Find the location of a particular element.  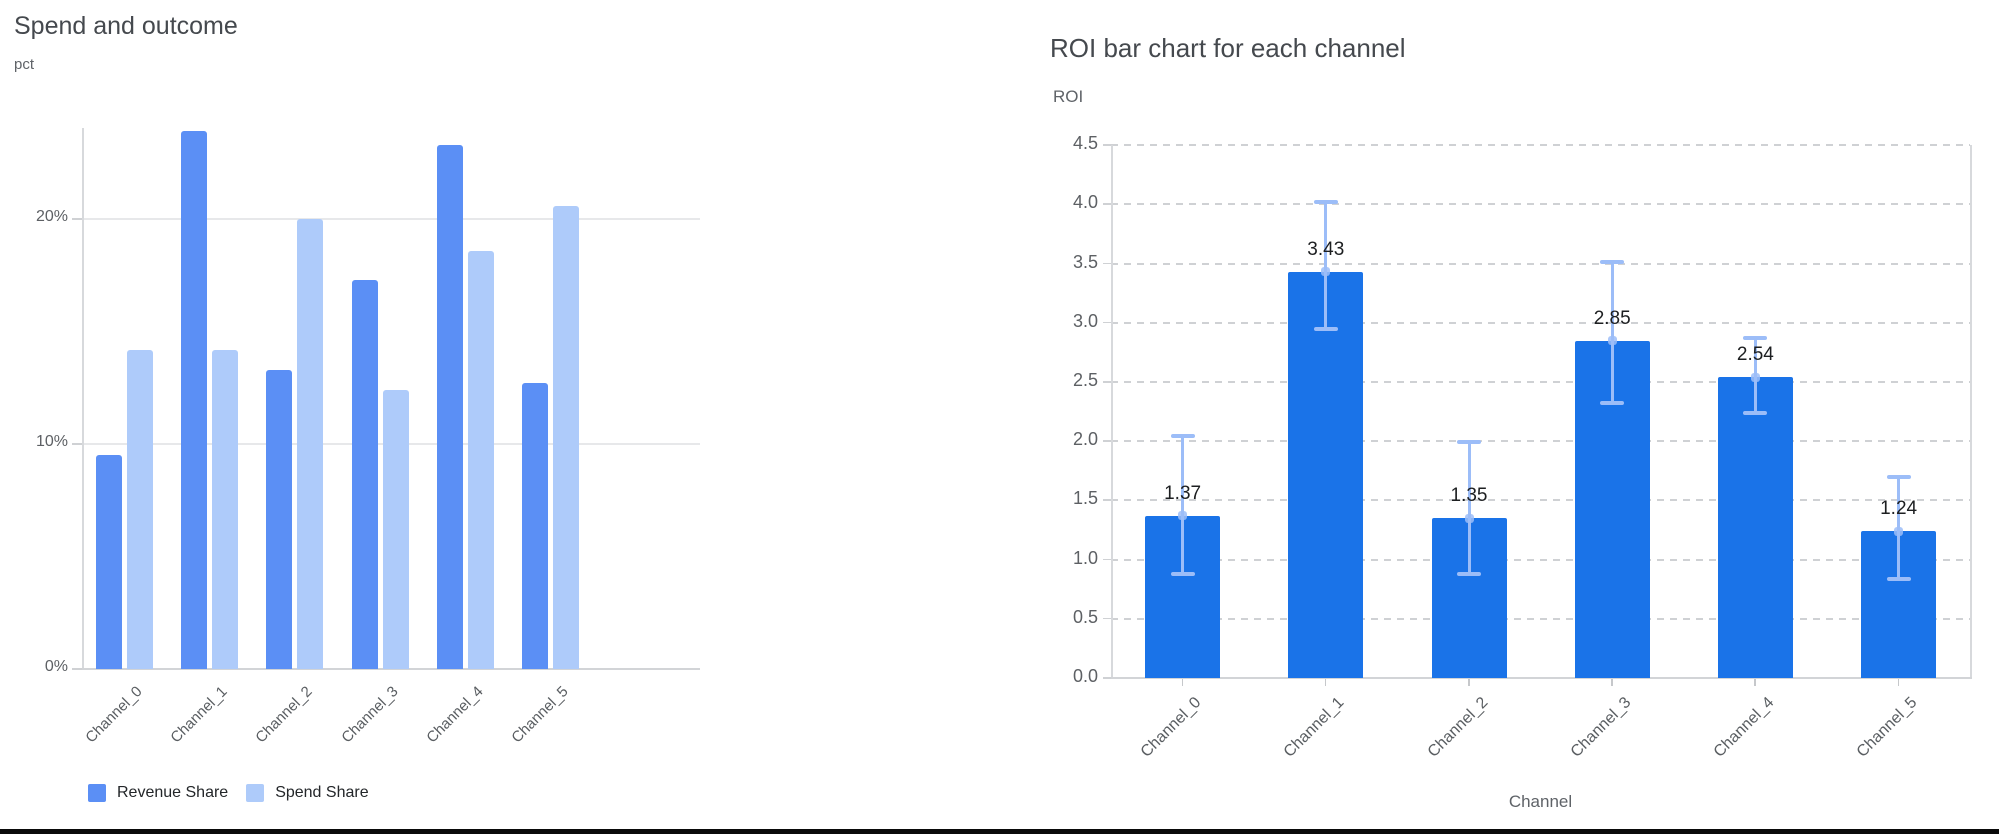

legend-item-spend-share: Spend Share is located at coordinates (307, 793).